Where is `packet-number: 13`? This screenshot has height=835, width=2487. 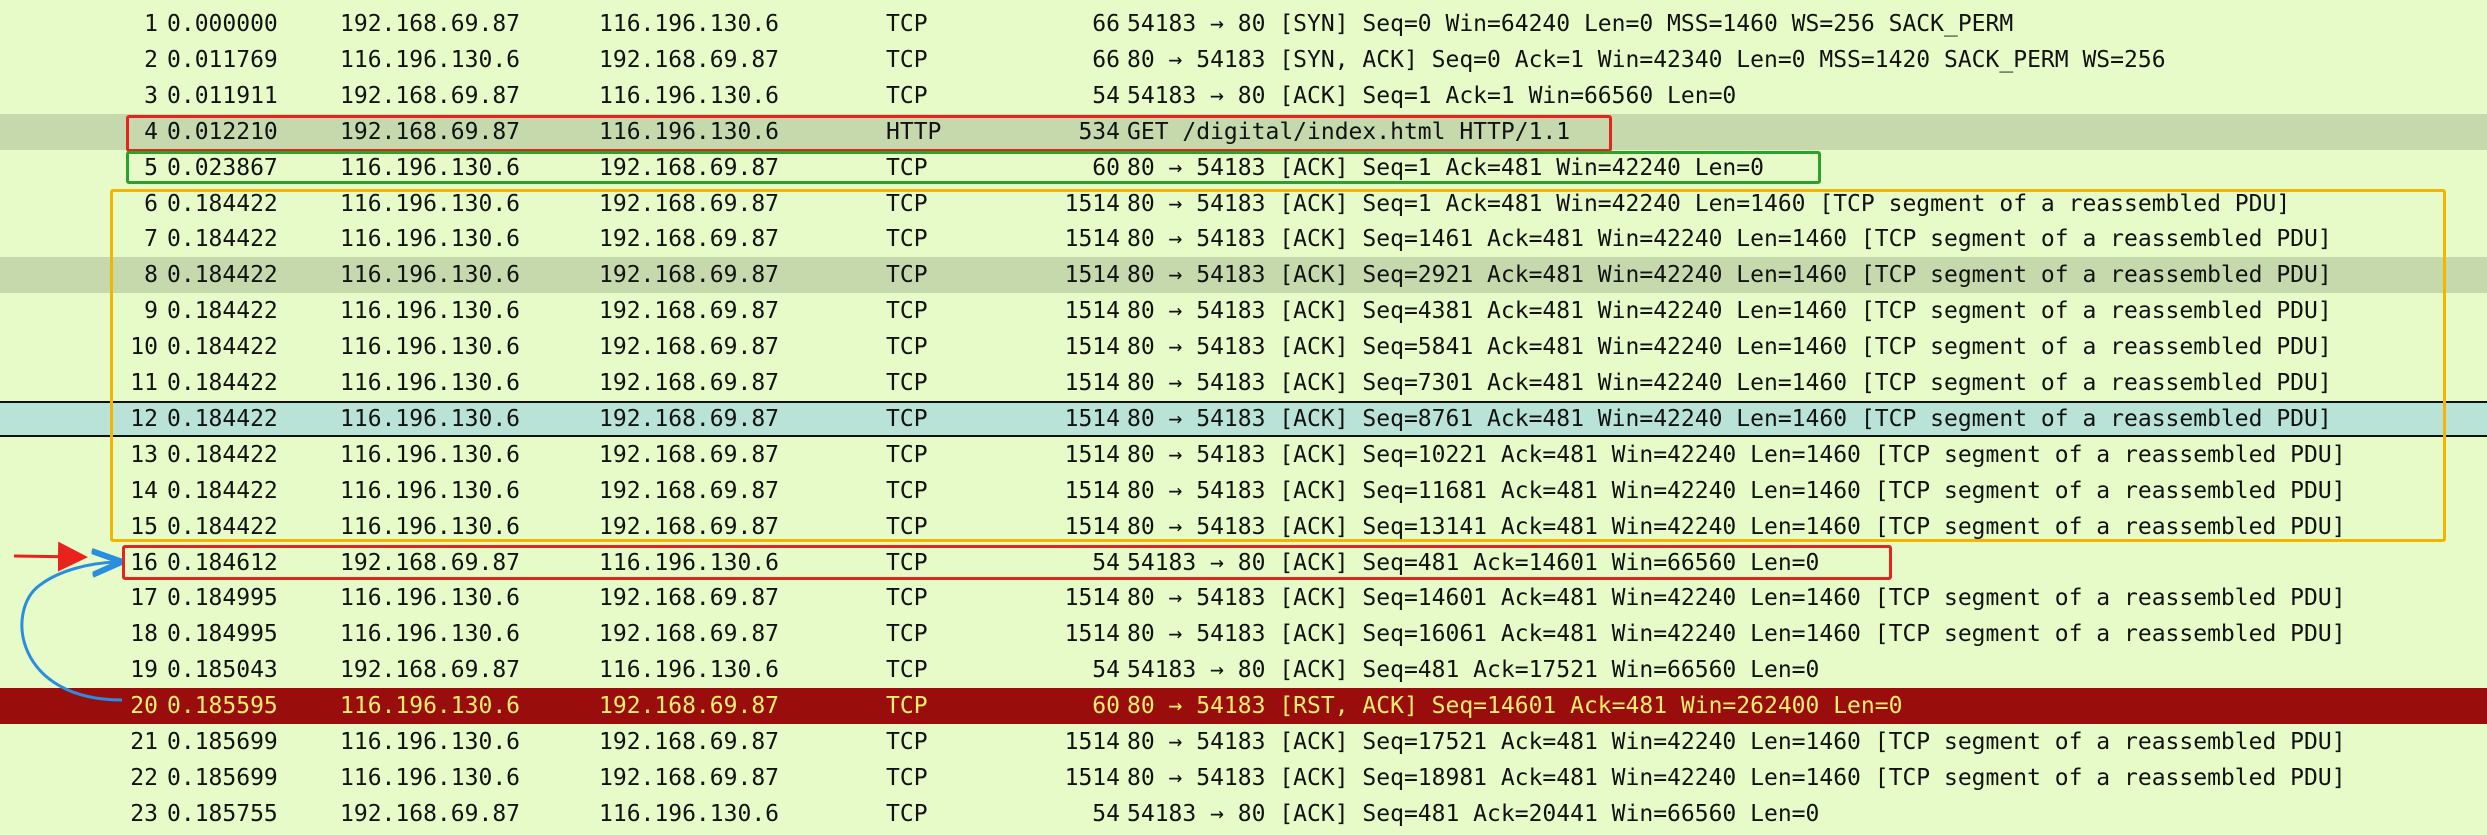 packet-number: 13 is located at coordinates (144, 454).